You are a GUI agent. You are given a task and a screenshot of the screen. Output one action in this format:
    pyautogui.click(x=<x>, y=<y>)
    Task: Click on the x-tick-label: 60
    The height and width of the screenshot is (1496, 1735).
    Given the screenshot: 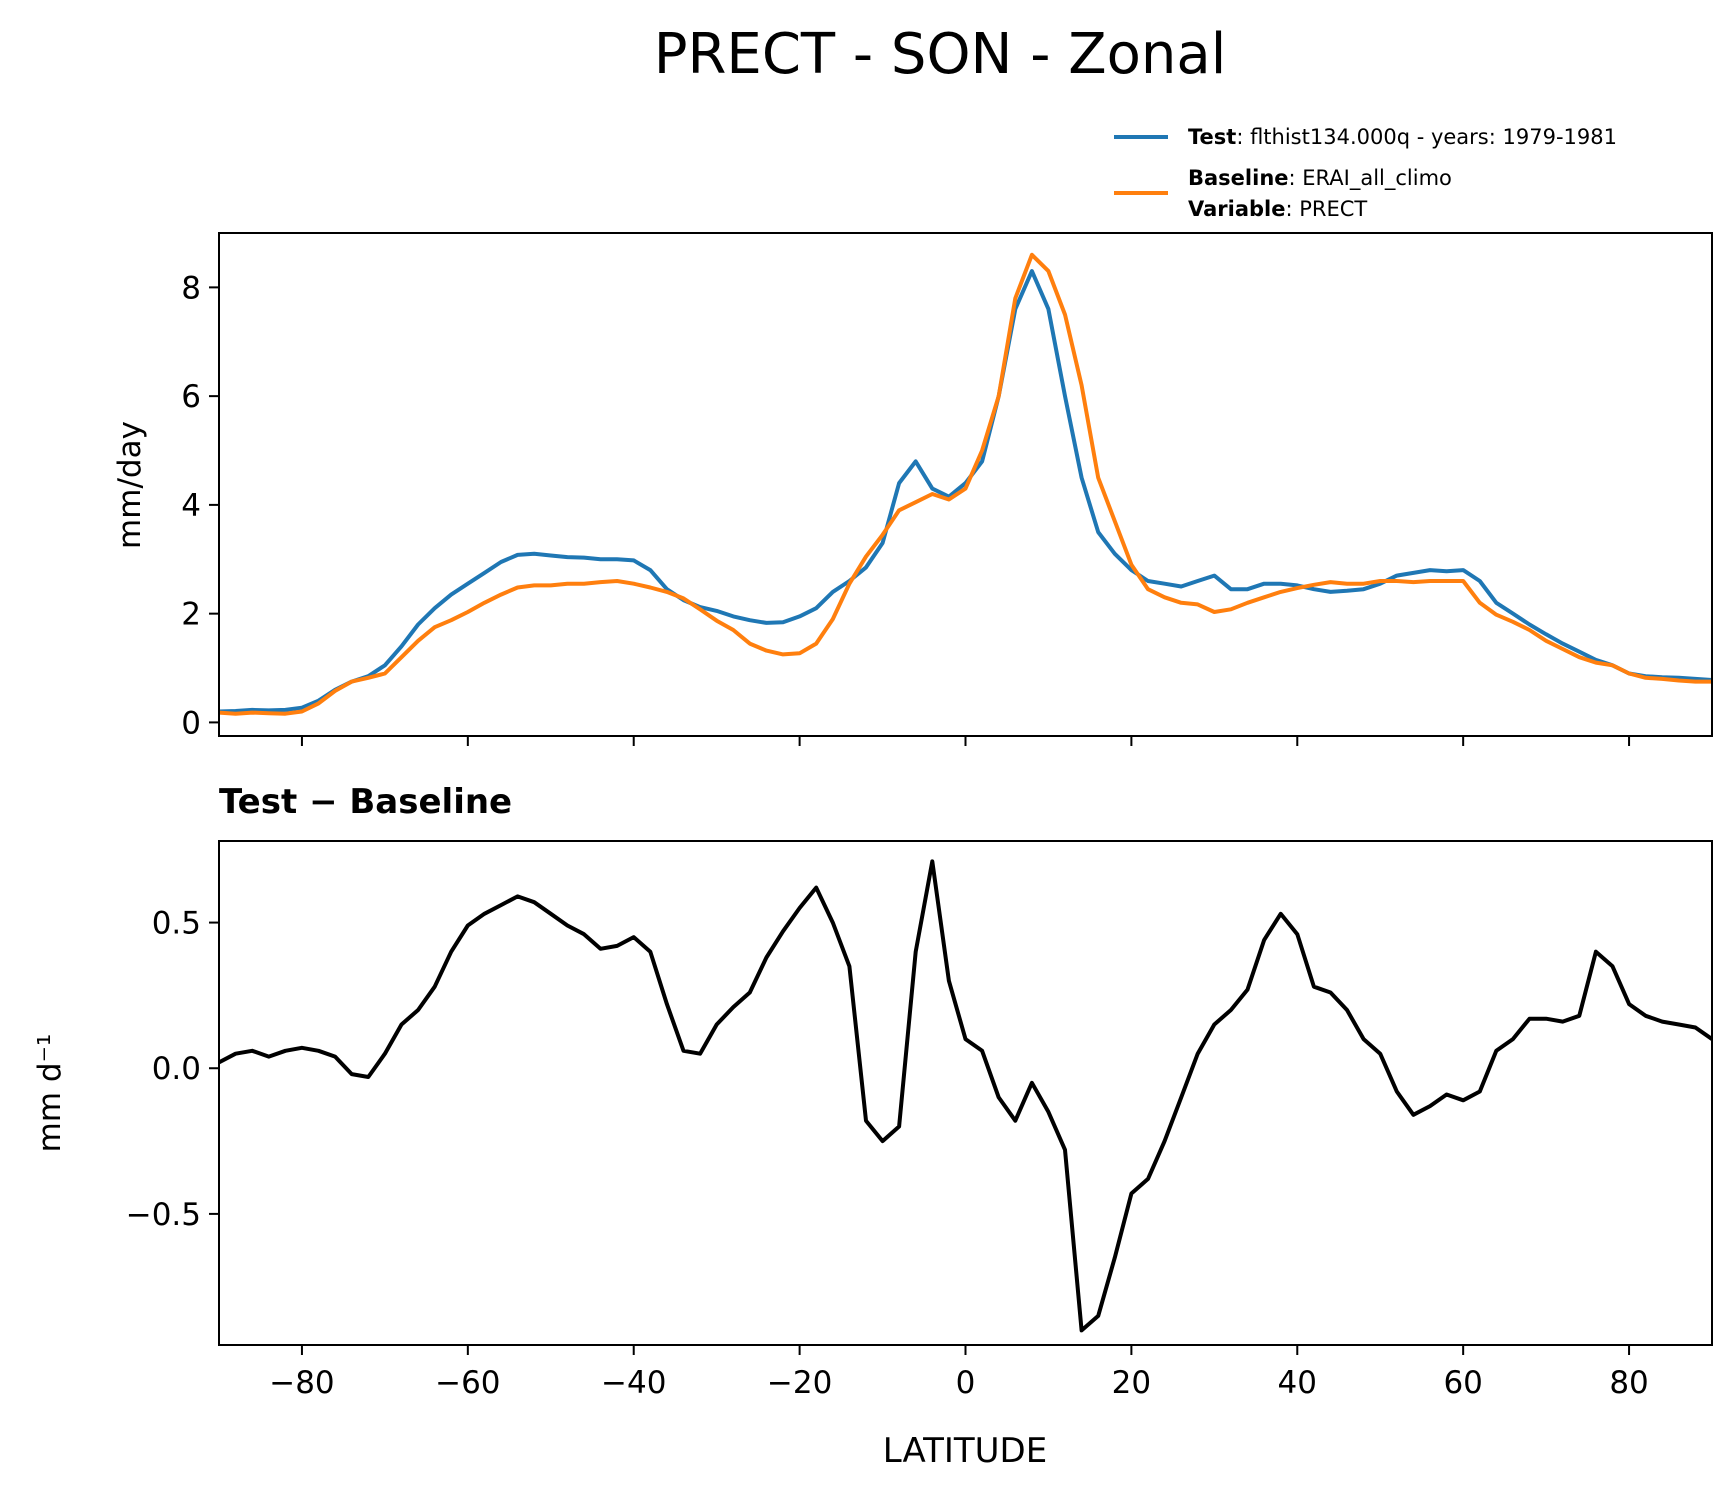 What is the action you would take?
    pyautogui.click(x=1462, y=1383)
    